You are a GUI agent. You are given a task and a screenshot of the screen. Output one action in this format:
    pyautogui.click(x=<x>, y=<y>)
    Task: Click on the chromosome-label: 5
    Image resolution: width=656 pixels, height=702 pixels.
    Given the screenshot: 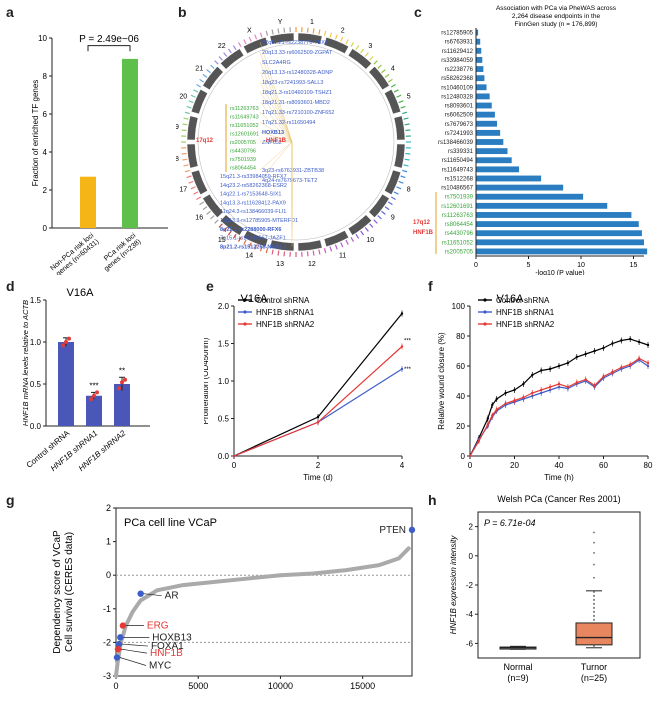 What is the action you would take?
    pyautogui.click(x=409, y=96)
    